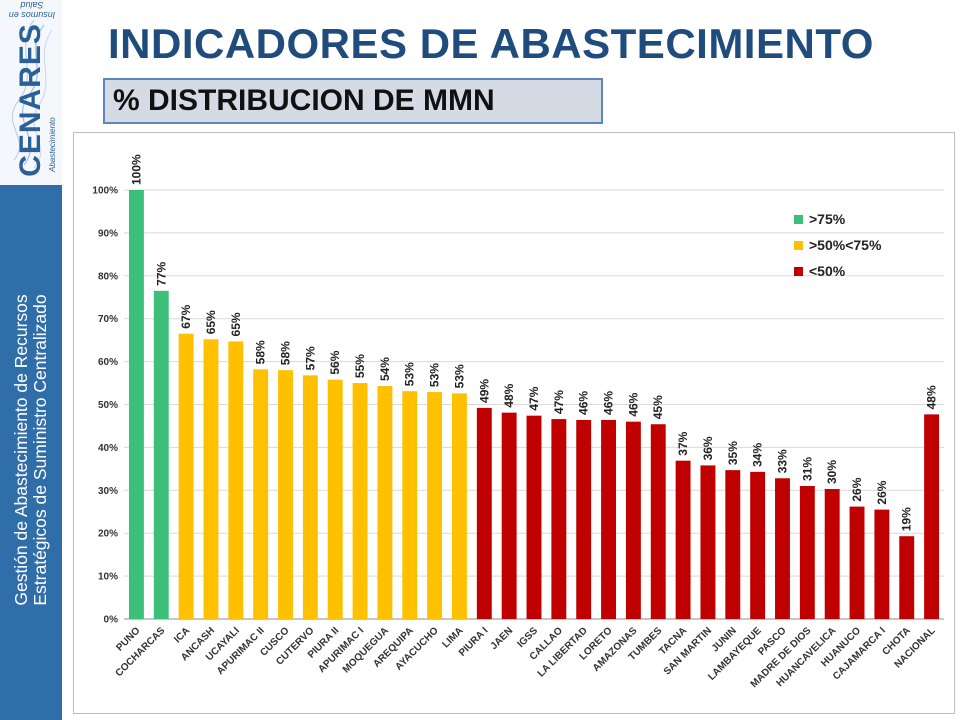  I want to click on logo-name: CENARES, so click(30, 100).